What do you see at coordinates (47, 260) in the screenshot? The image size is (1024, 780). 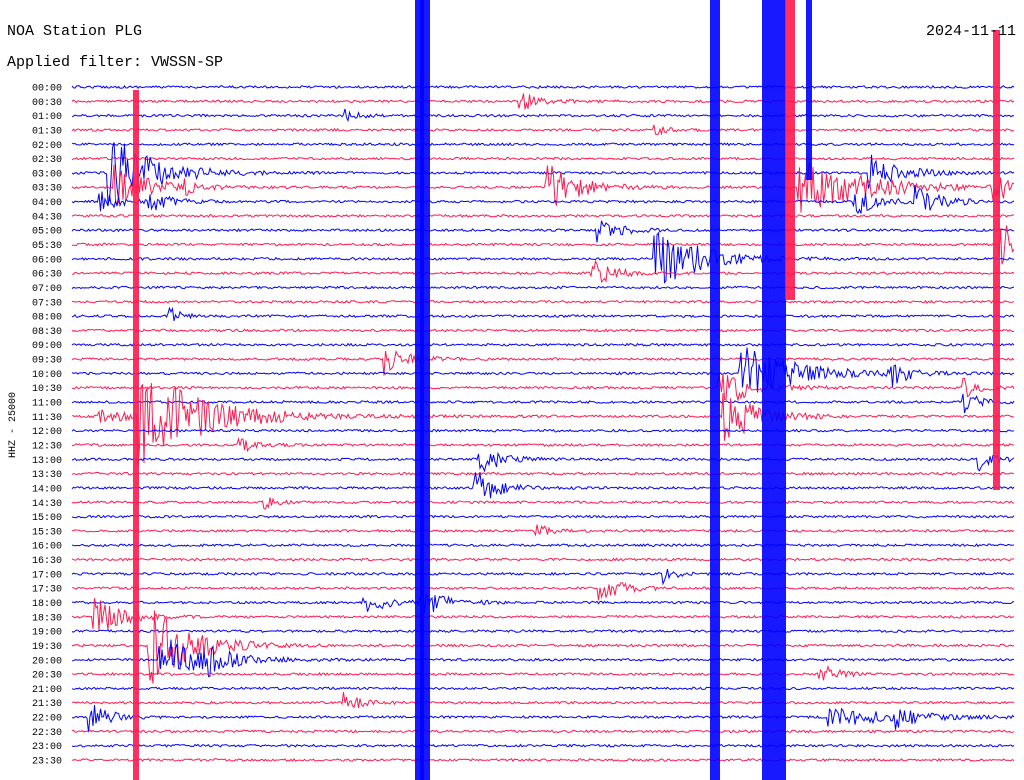 I see `row-label: 06:00` at bounding box center [47, 260].